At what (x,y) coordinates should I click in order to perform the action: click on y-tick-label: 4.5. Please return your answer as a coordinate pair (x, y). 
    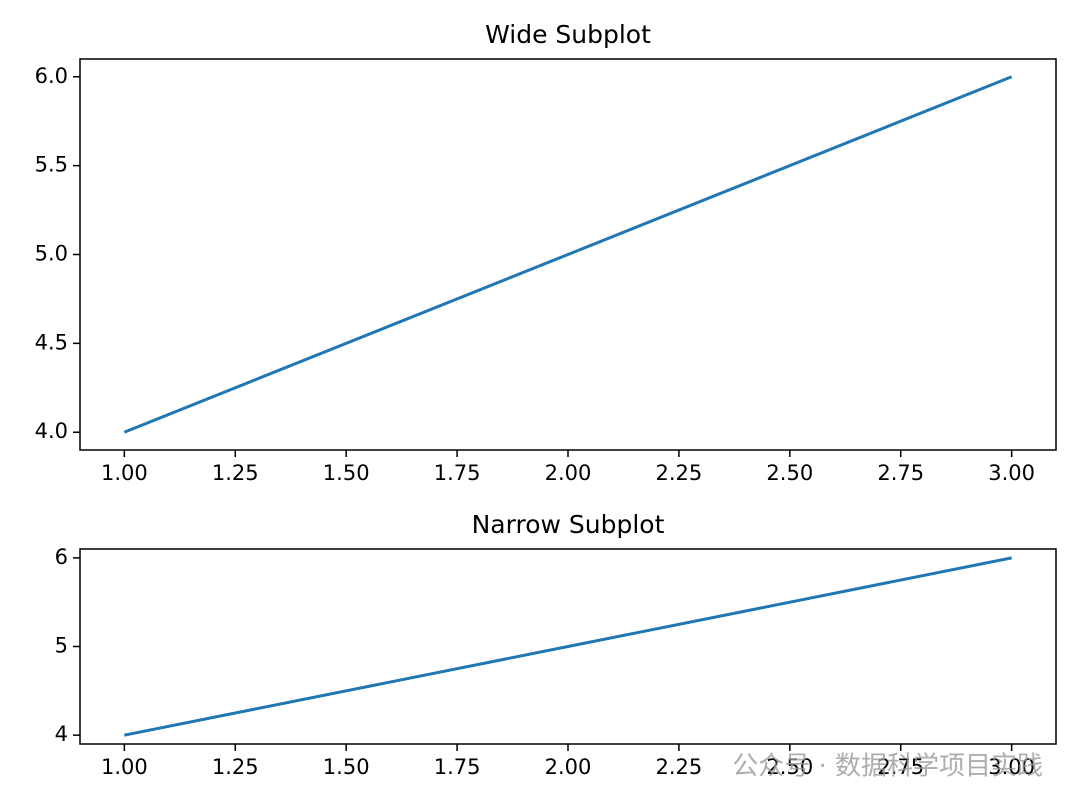
    Looking at the image, I should click on (51, 342).